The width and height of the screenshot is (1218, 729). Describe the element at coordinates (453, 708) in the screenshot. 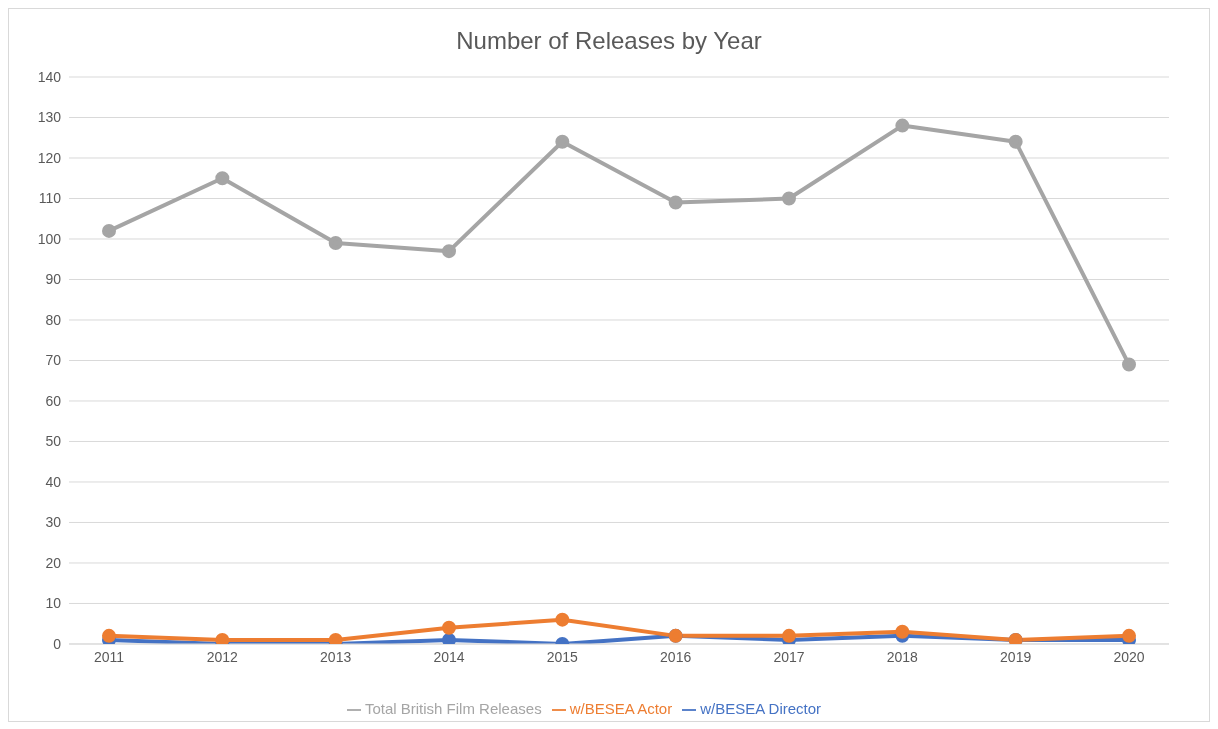

I see `legend-label: Total British Film Releases` at that location.